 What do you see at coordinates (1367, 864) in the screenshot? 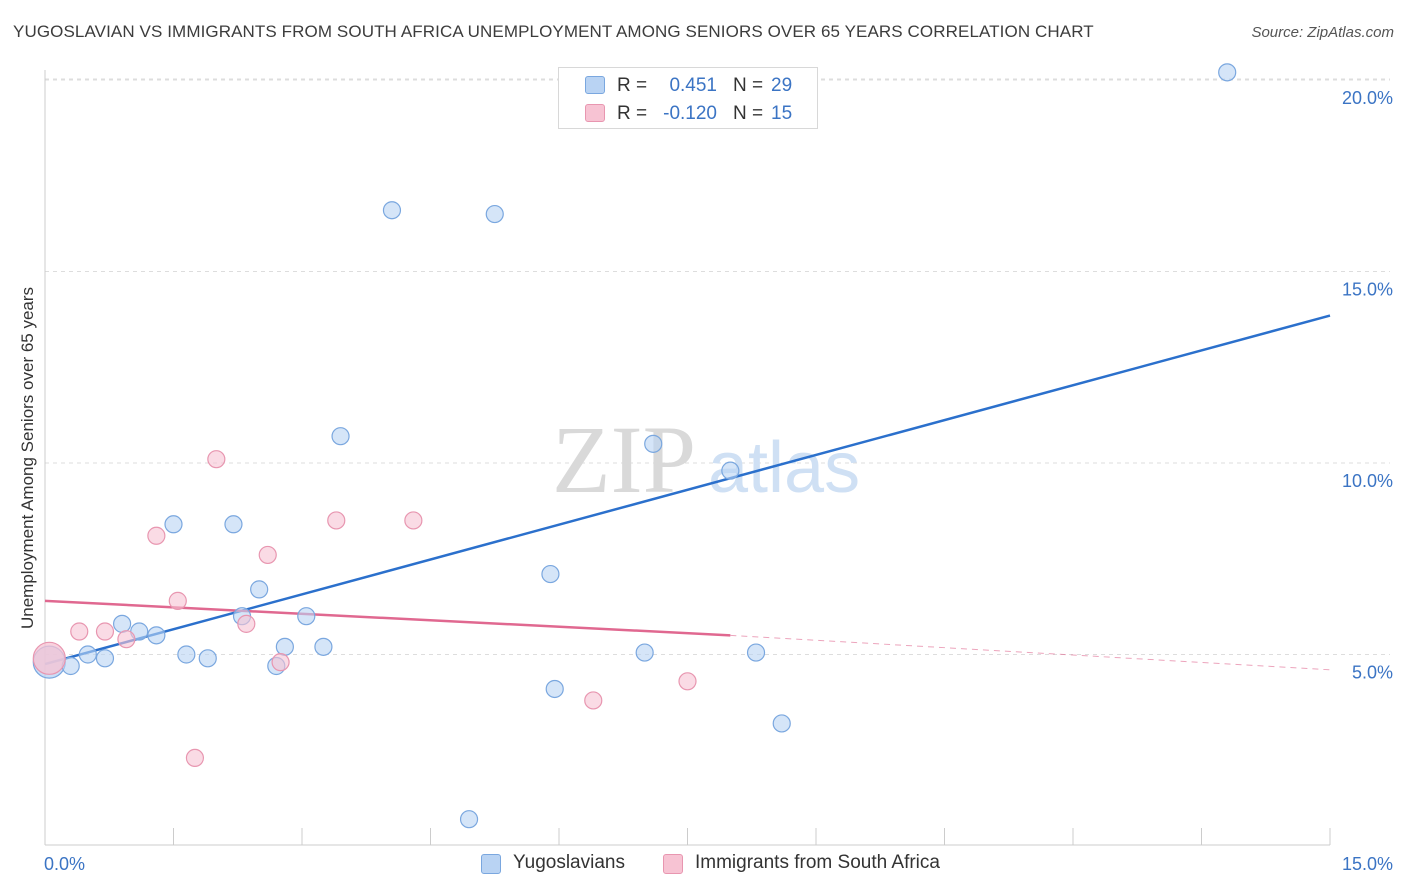
I see `x-tick-label-right: 15.0%` at bounding box center [1367, 864].